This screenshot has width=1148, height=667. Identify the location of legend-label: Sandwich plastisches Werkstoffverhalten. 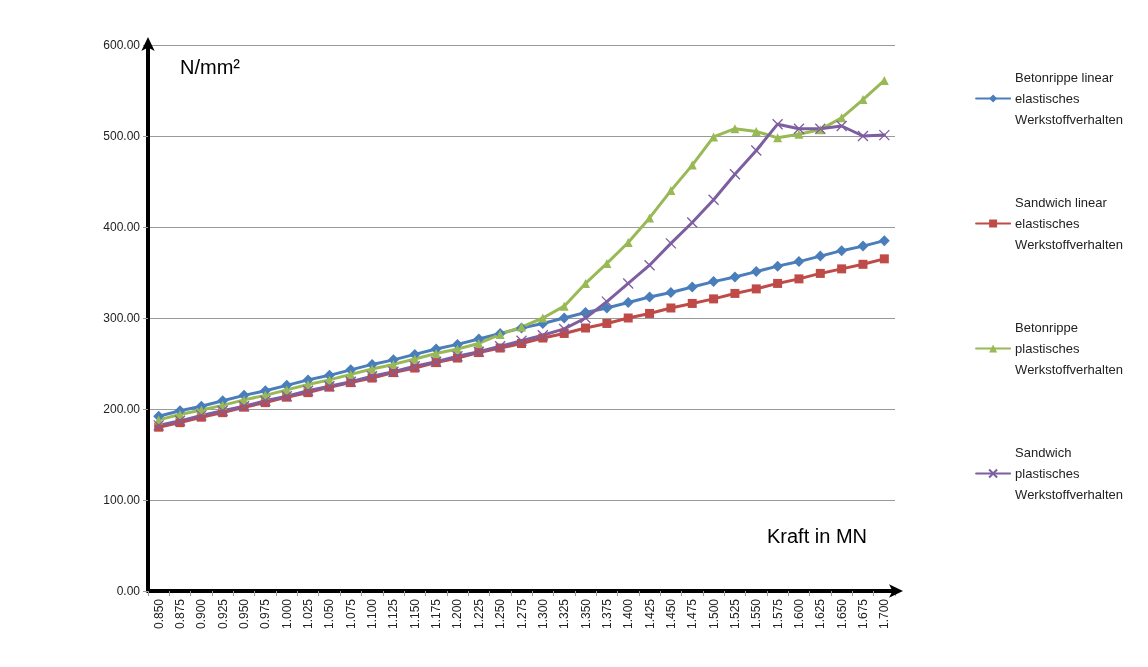
(1069, 473).